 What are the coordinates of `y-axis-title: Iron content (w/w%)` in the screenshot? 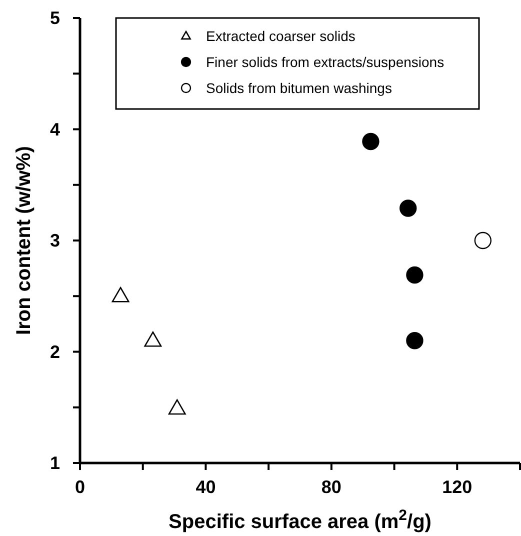 It's located at (24, 240).